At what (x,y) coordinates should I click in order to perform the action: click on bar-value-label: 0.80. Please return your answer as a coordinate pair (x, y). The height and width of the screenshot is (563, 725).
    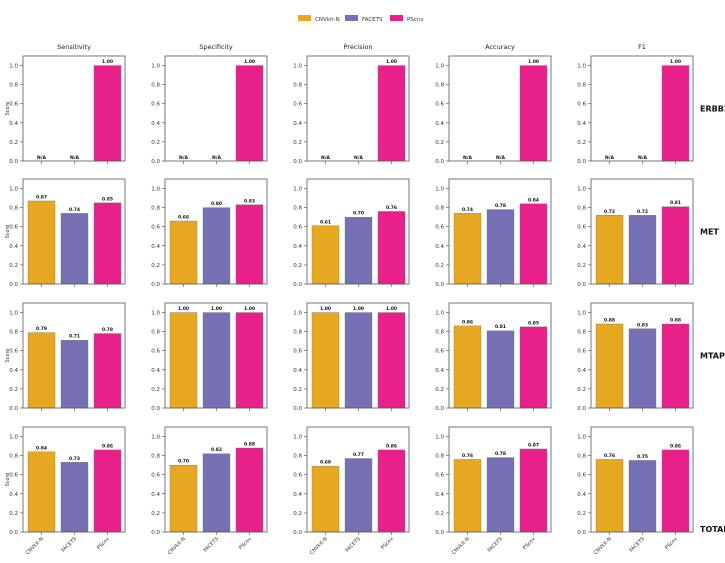
    Looking at the image, I should click on (216, 204).